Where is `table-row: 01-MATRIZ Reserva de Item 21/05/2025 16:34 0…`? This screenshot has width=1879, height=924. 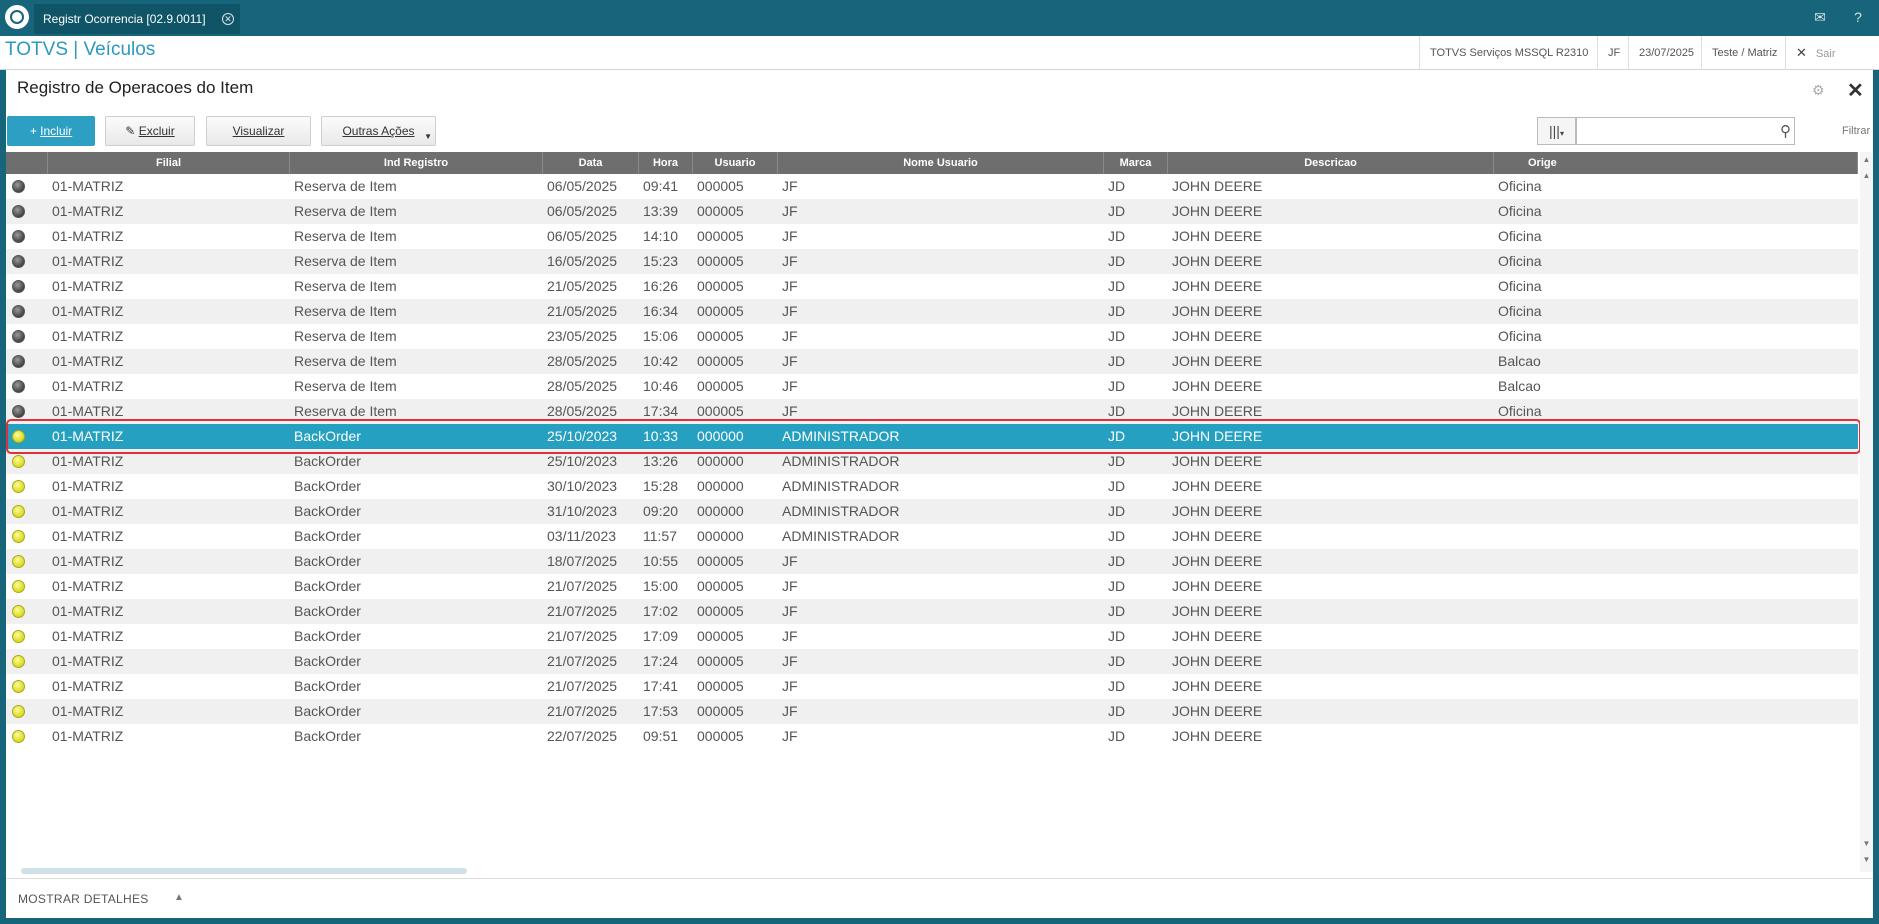
table-row: 01-MATRIZ Reserva de Item 21/05/2025 16:34 0… is located at coordinates (932, 311).